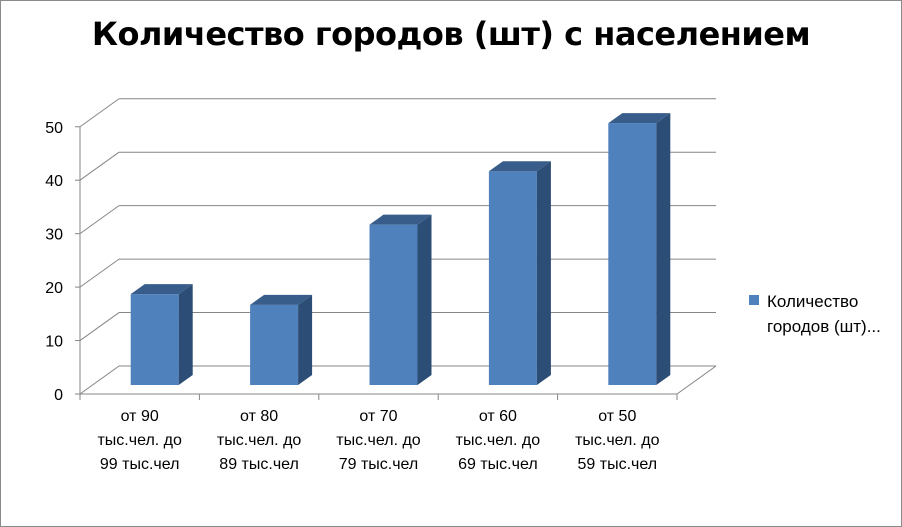 The height and width of the screenshot is (527, 902). What do you see at coordinates (54, 128) in the screenshot?
I see `y-tick-label: 50` at bounding box center [54, 128].